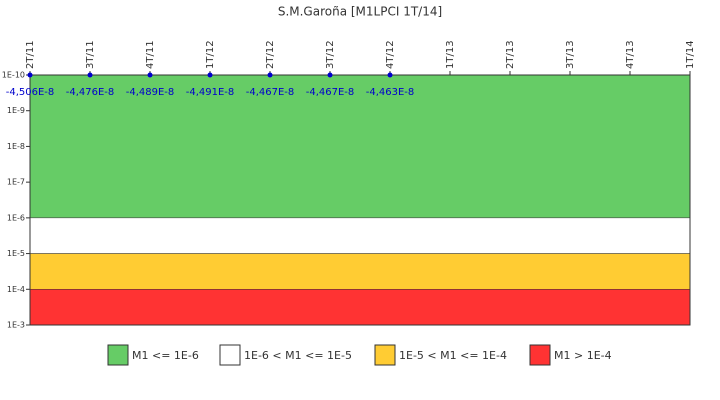 The image size is (720, 400). What do you see at coordinates (90, 54) in the screenshot?
I see `x-tick-label: 3T/11` at bounding box center [90, 54].